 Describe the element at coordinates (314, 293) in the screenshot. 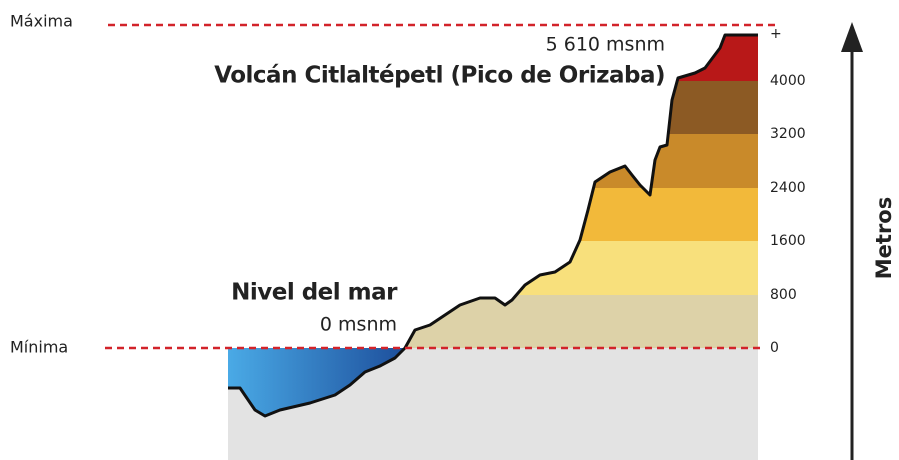

I see `sea-name: Nivel del mar` at that location.